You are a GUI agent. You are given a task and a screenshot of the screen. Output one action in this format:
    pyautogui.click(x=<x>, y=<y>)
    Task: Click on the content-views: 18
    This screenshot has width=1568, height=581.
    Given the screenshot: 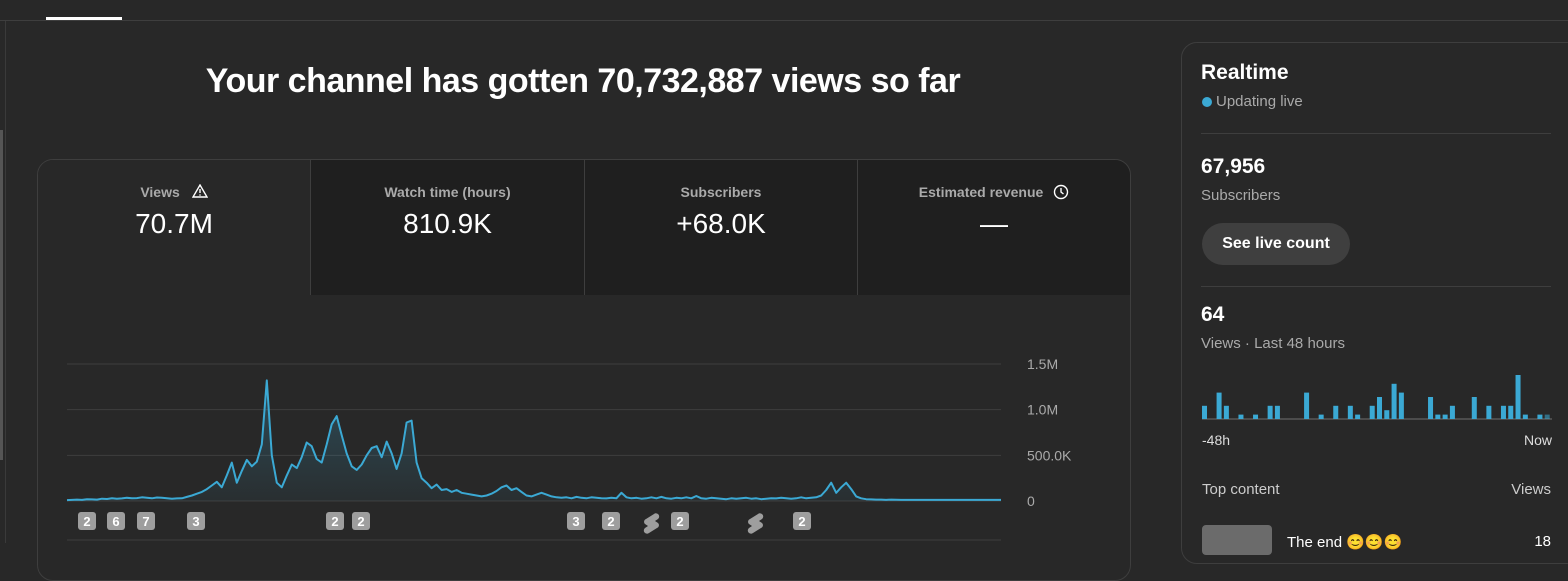 What is the action you would take?
    pyautogui.click(x=1542, y=541)
    